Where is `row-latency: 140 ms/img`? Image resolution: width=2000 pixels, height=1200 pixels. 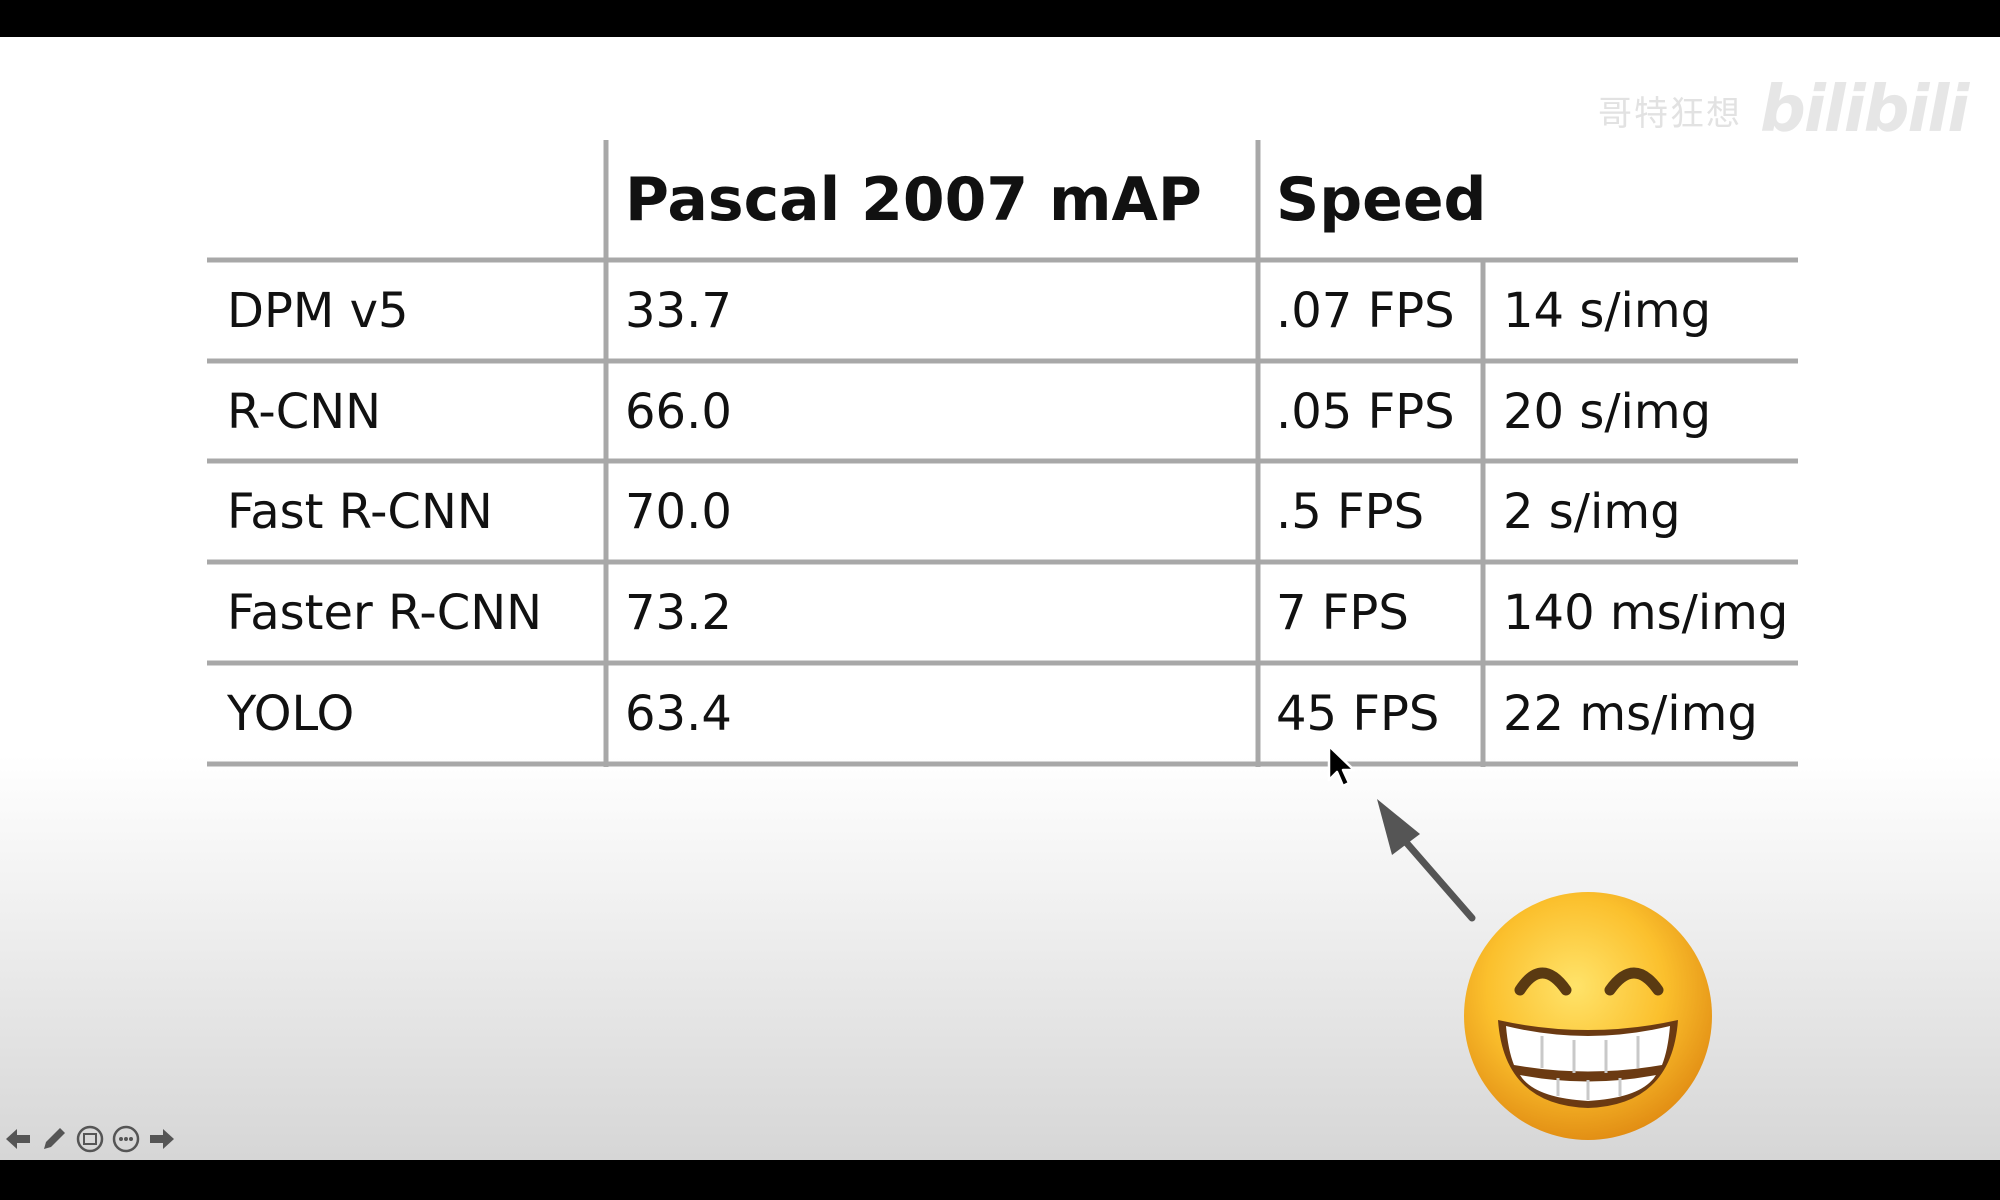 row-latency: 140 ms/img is located at coordinates (1646, 613).